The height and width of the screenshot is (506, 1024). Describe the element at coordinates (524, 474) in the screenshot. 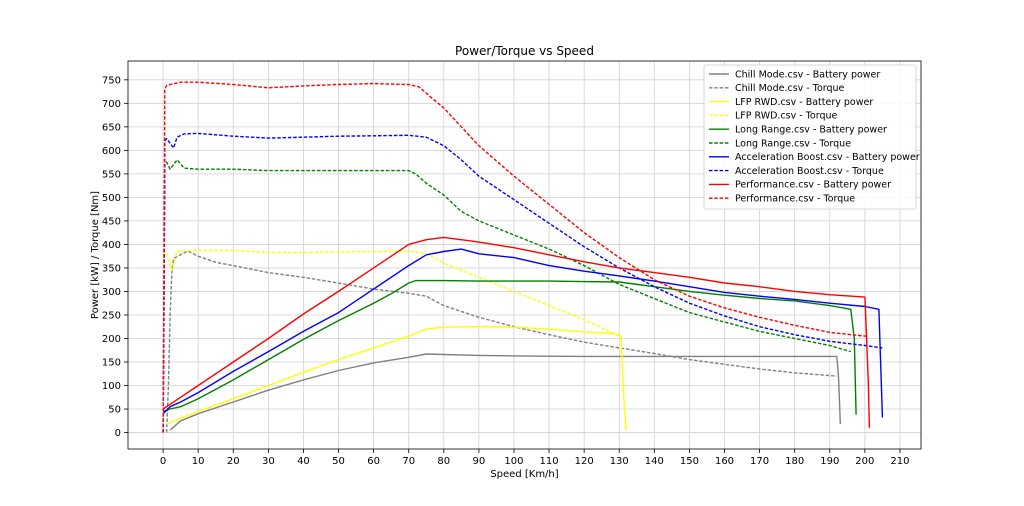

I see `x-axis-label: Speed [Km/h]` at that location.